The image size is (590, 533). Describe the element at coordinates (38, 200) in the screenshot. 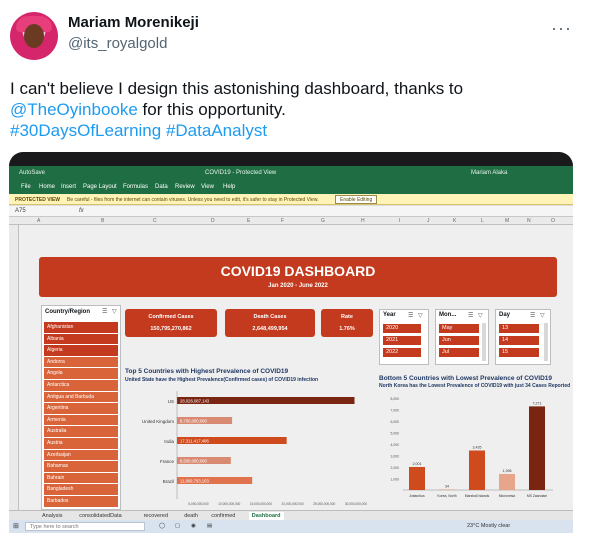

I see `protected-label: PROTECTED VIEW` at that location.